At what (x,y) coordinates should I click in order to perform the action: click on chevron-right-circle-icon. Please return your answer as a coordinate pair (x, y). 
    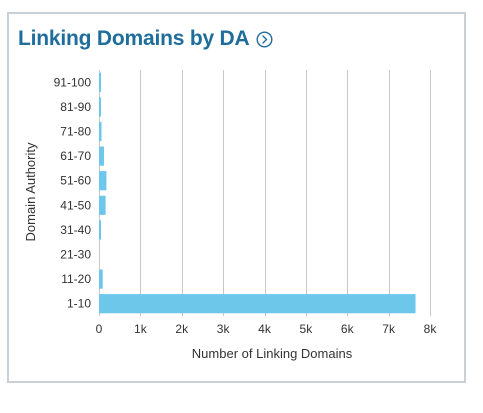
    Looking at the image, I should click on (264, 39).